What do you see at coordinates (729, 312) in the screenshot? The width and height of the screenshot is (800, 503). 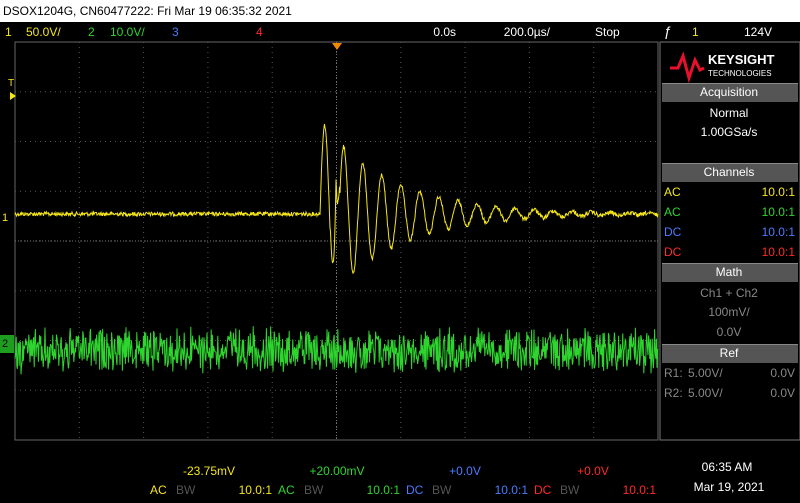 I see `math-scale: 100mV/` at bounding box center [729, 312].